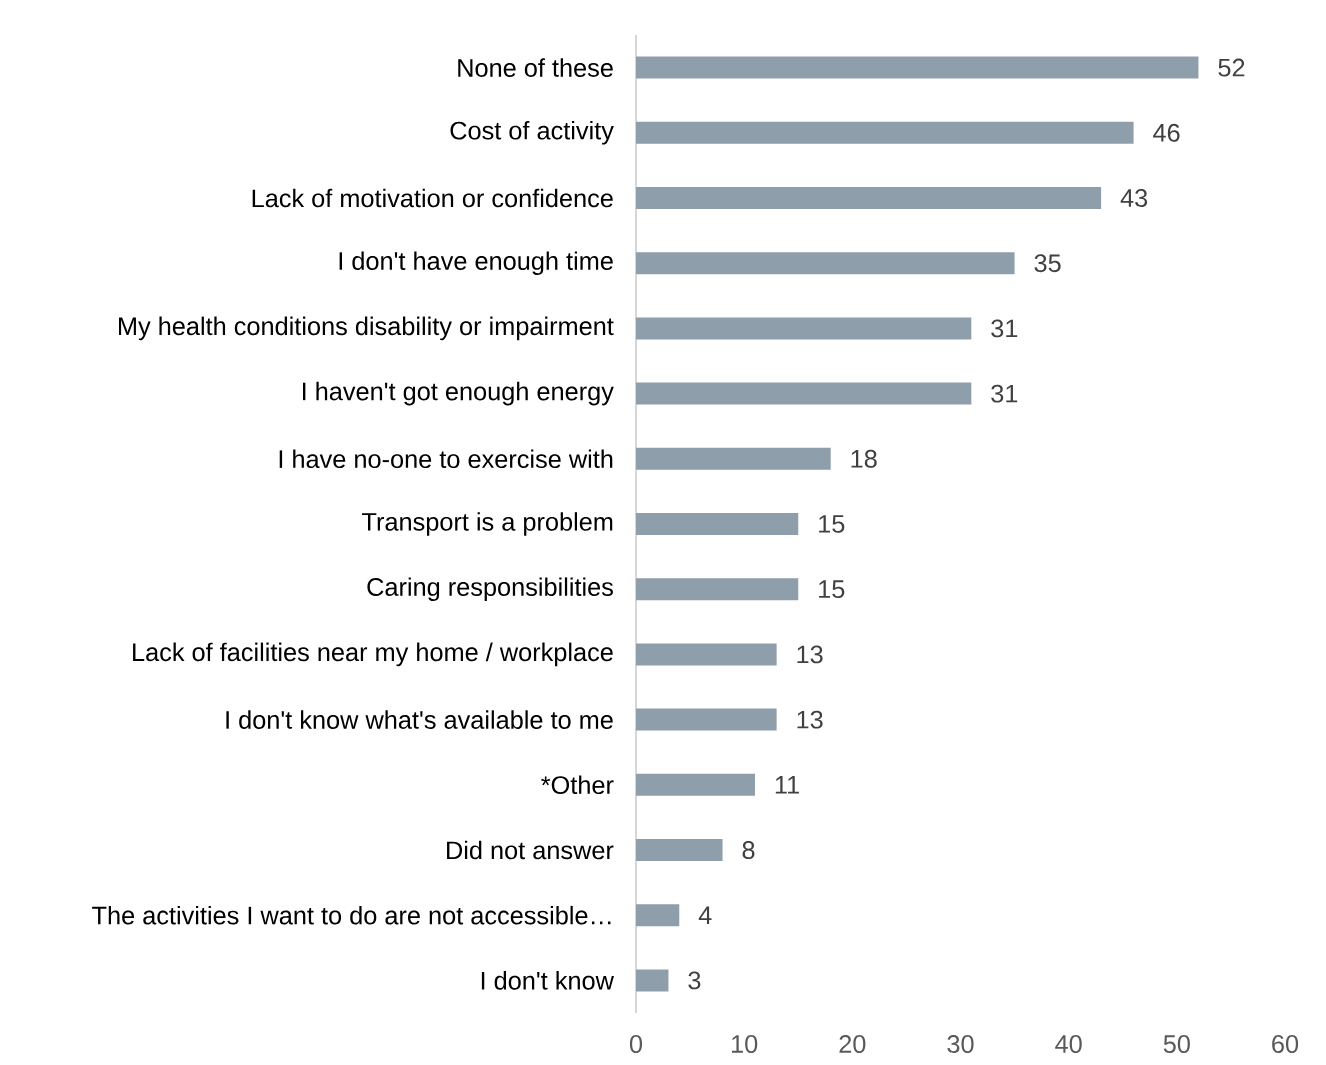 This screenshot has height=1065, width=1326. What do you see at coordinates (490, 589) in the screenshot?
I see `y-tick-label: Caring responsibilities` at bounding box center [490, 589].